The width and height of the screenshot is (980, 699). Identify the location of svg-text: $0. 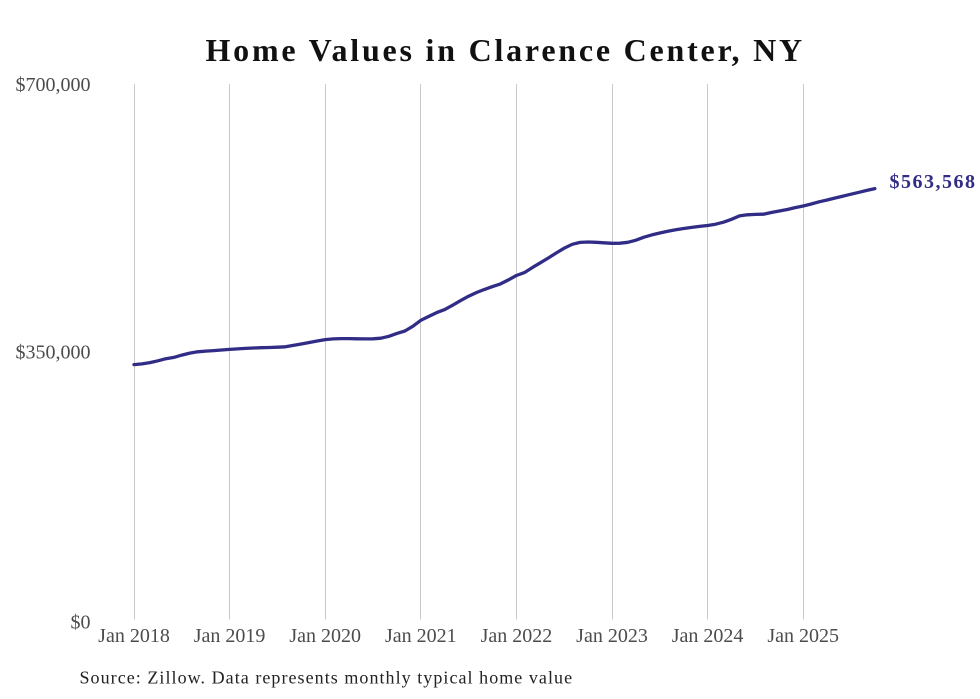
(81, 623).